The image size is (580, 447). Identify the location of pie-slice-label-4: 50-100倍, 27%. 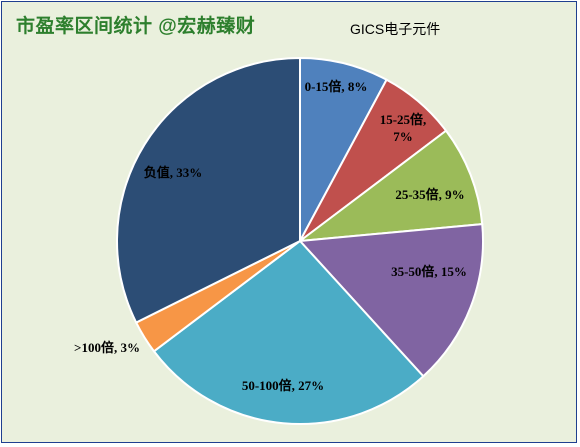
(283, 385).